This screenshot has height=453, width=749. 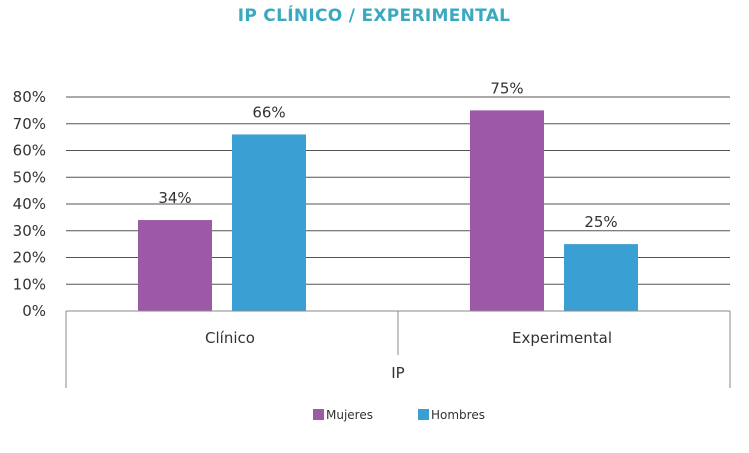 I want to click on y-tick-label: 80%, so click(x=29, y=97).